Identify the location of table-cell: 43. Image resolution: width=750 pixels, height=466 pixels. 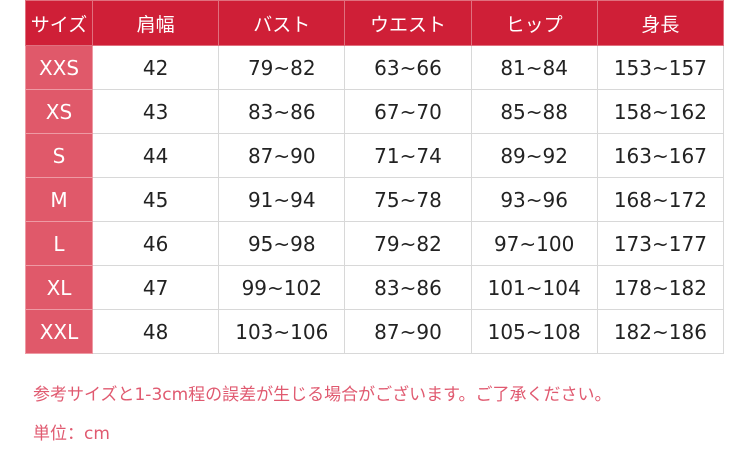
(155, 111).